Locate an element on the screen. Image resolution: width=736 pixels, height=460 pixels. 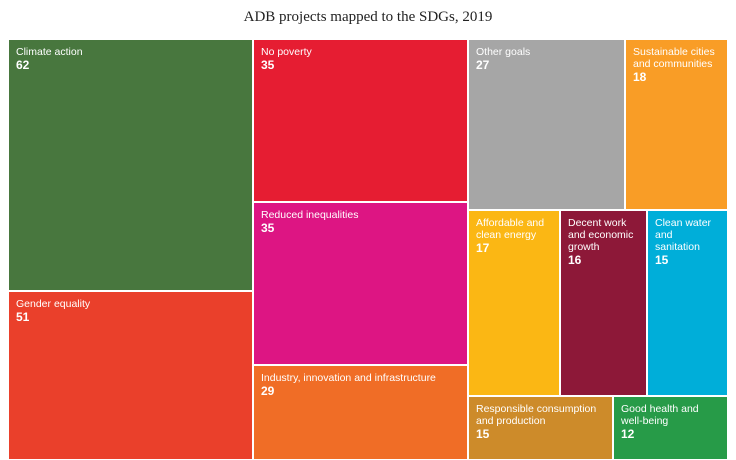
cell-value: 27 is located at coordinates (483, 65).